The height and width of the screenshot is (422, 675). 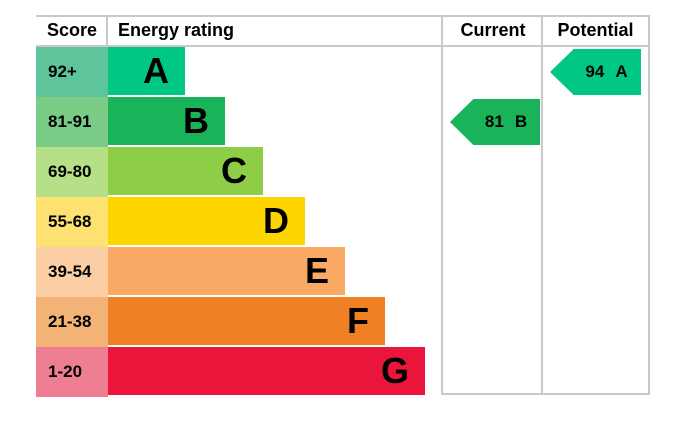 I want to click on band-row-a: 92+ A, so click(x=342, y=72).